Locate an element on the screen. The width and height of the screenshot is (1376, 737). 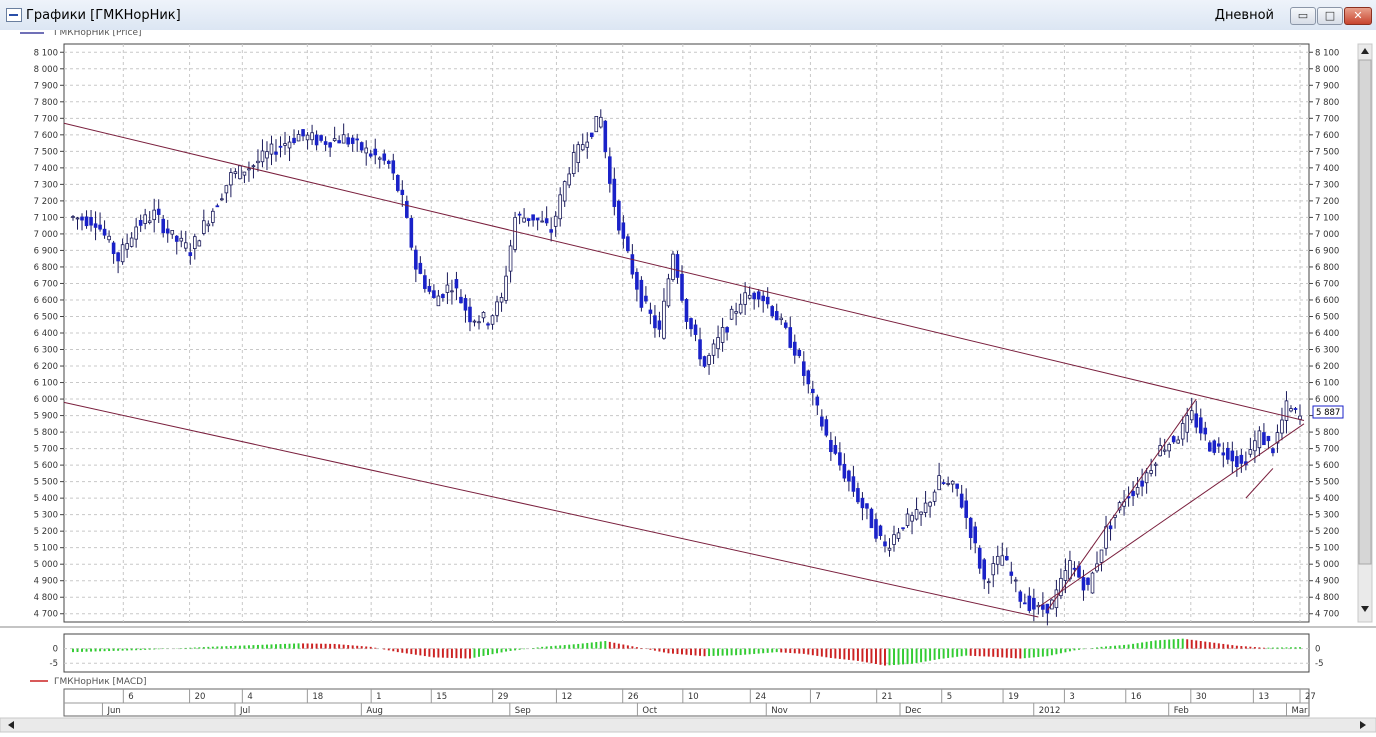
minimize-button: ▭ is located at coordinates (1303, 16).